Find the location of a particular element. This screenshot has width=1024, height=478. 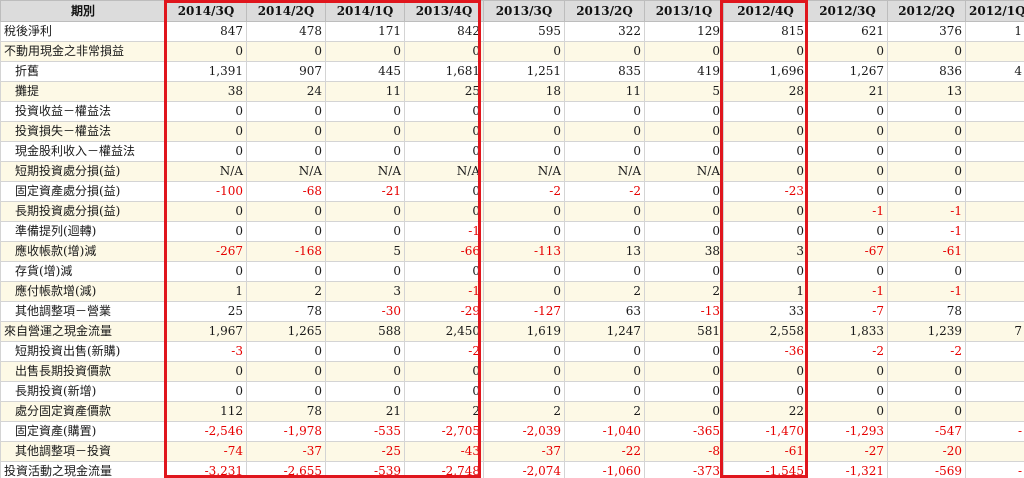

table-cell: 21 is located at coordinates (847, 91).